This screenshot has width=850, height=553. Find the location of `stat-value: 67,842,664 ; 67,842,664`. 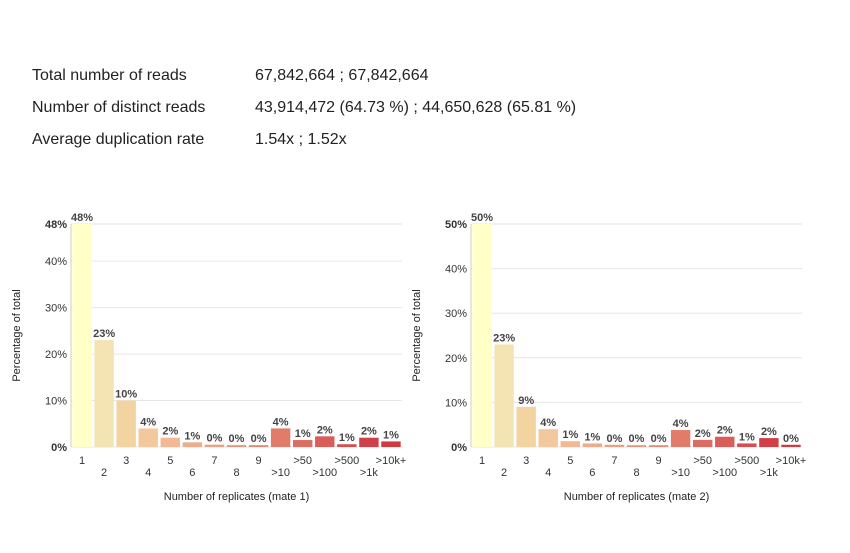

stat-value: 67,842,664 ; 67,842,664 is located at coordinates (342, 75).